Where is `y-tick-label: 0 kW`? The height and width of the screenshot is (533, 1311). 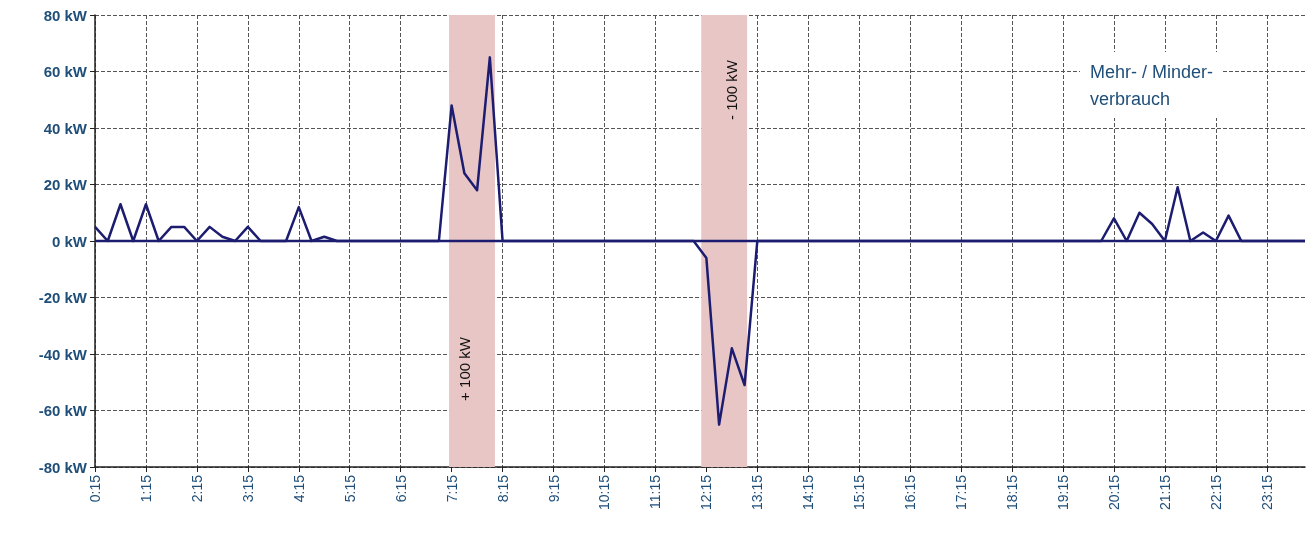 y-tick-label: 0 kW is located at coordinates (69, 241).